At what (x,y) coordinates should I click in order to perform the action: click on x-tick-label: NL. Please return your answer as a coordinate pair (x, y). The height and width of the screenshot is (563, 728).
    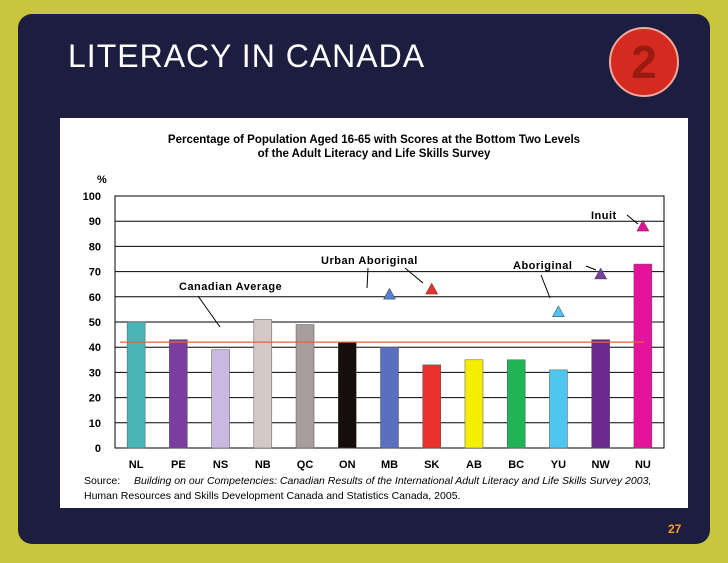
    Looking at the image, I should click on (136, 465).